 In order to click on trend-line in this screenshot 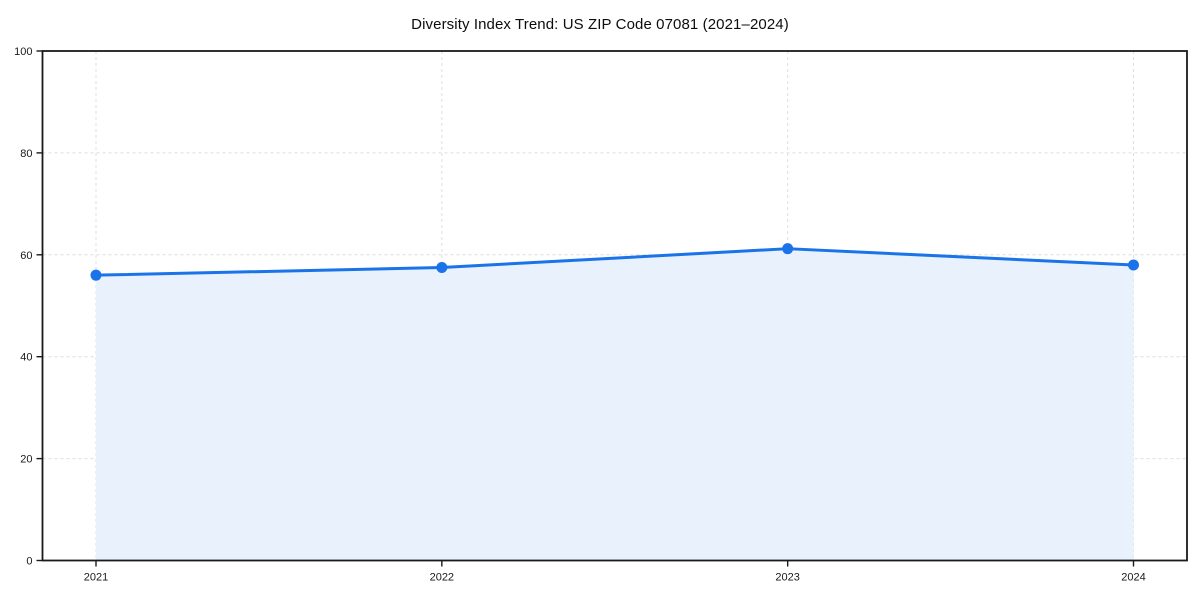, I will do `click(614, 262)`.